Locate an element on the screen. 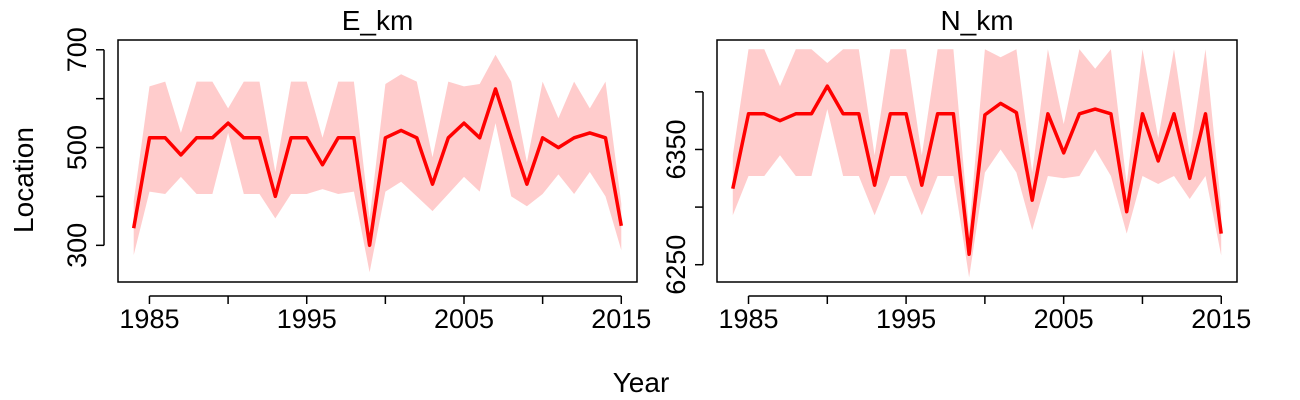 This screenshot has width=1300, height=400. x-axis-label: Year is located at coordinates (641, 382).